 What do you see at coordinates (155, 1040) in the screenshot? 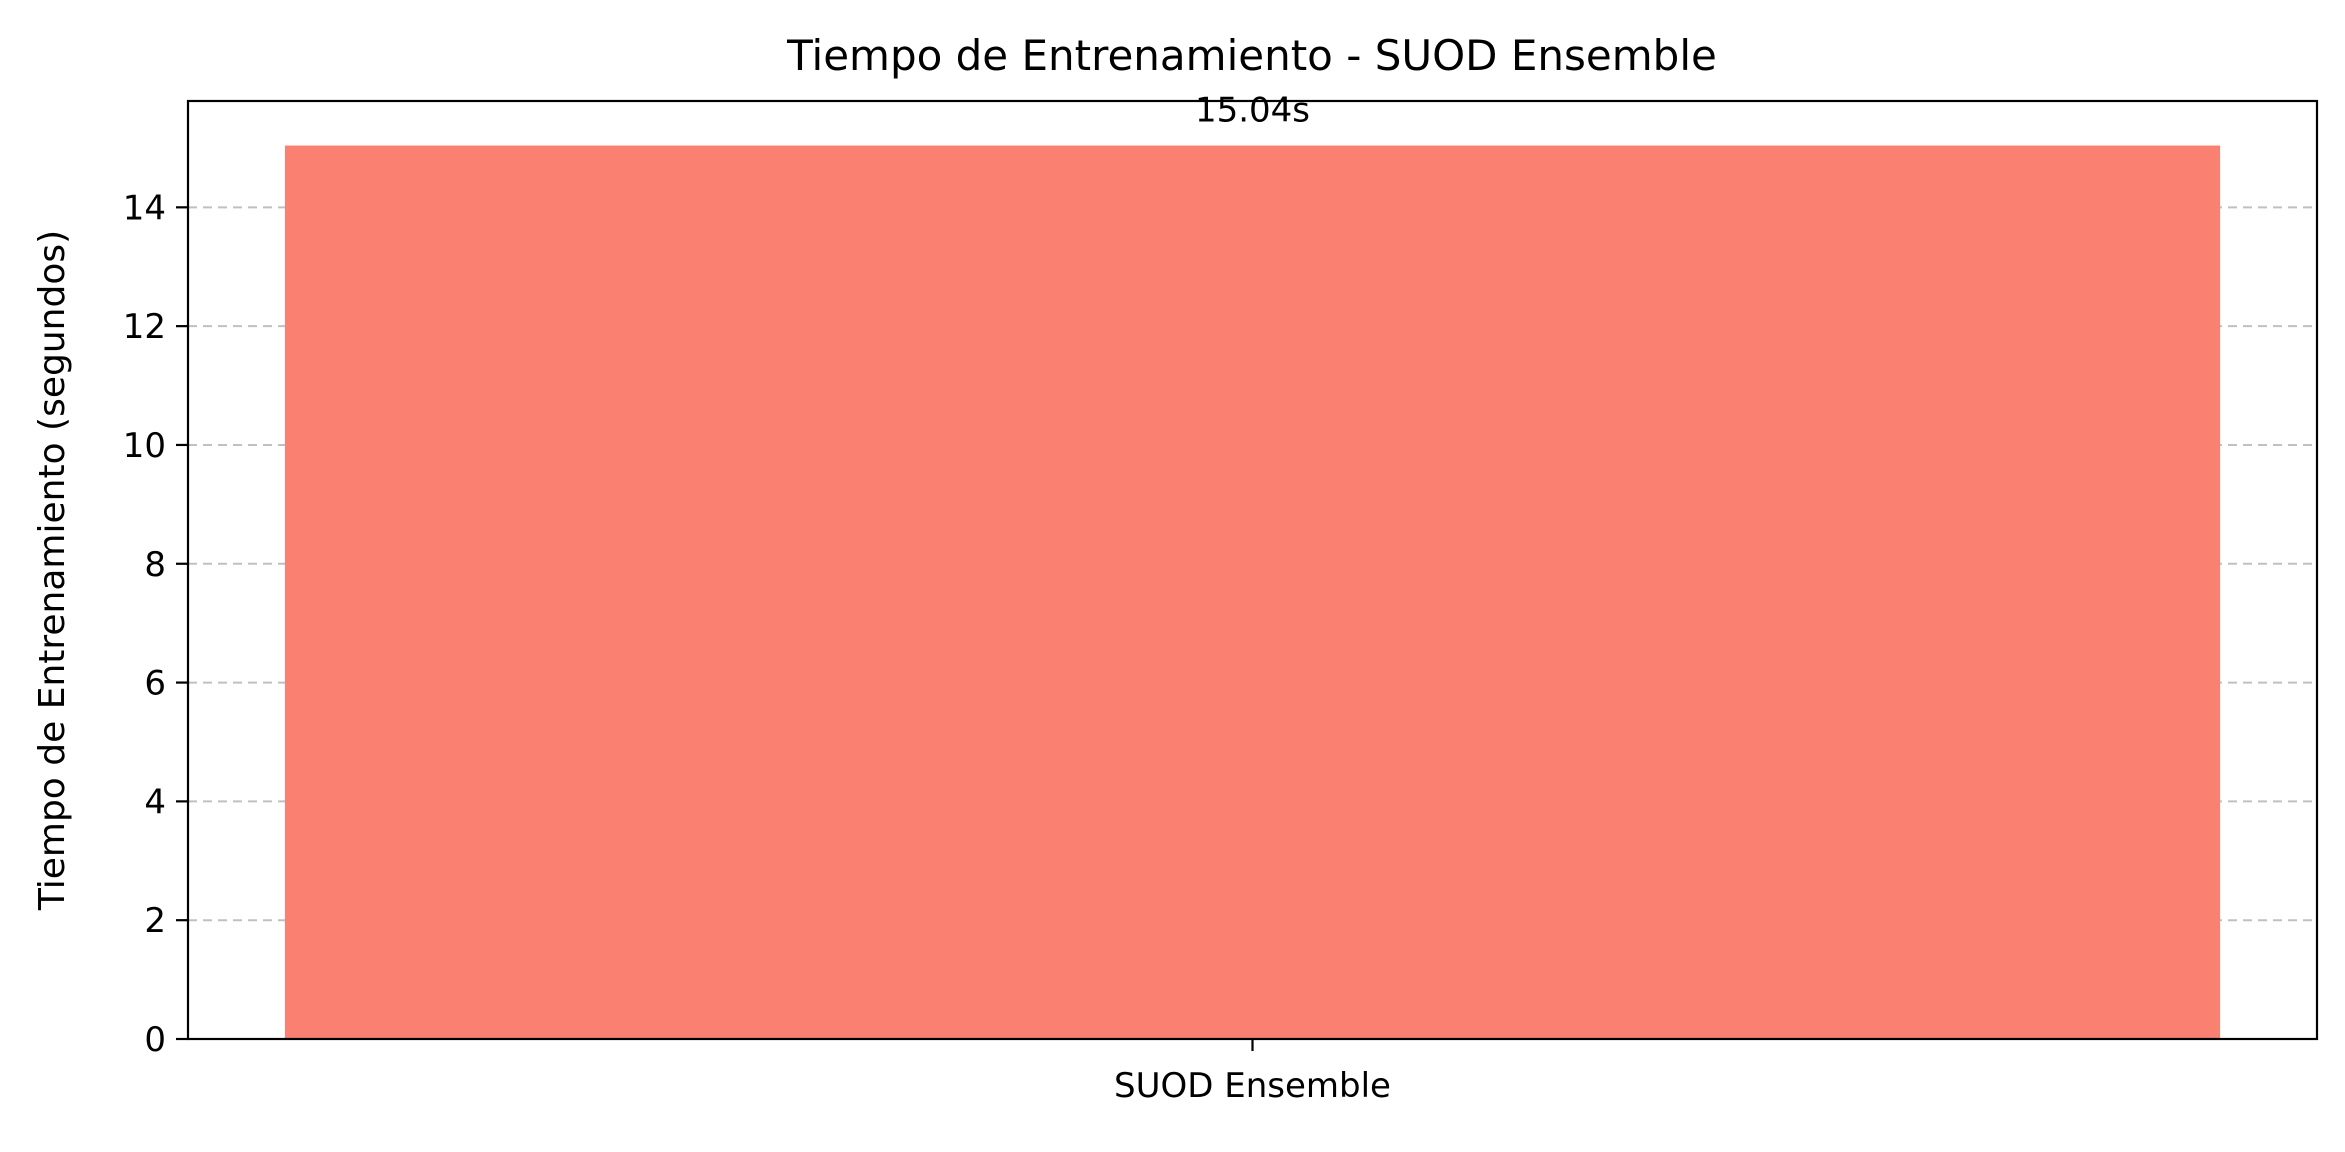
I see `y-tick-label: 0` at bounding box center [155, 1040].